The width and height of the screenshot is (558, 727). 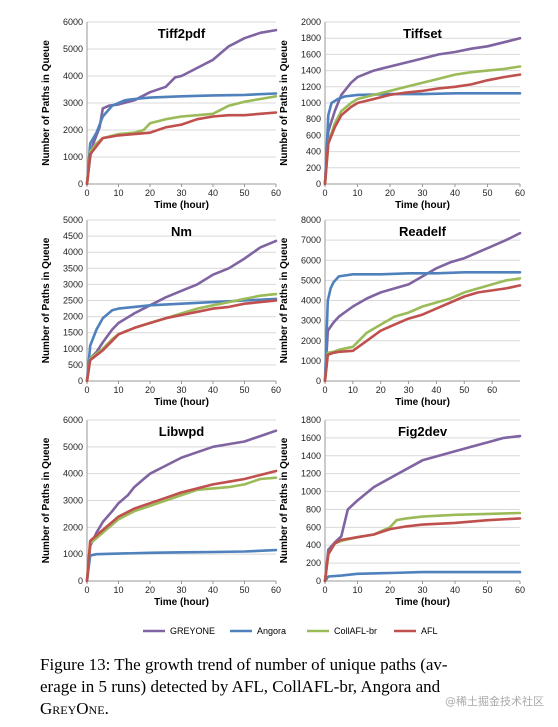 I want to click on y-tick-label: 400, so click(x=313, y=152).